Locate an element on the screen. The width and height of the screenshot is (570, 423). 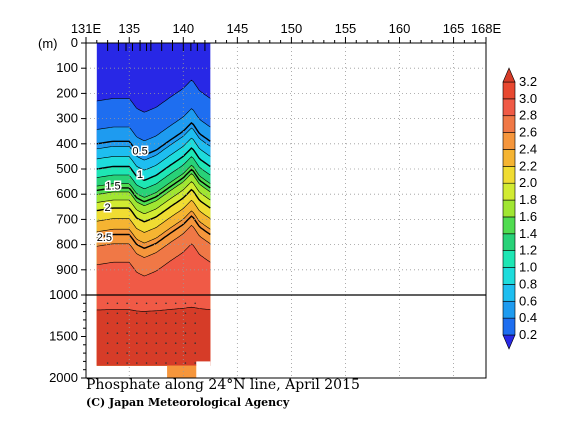
no-data-area is located at coordinates (203, 369).